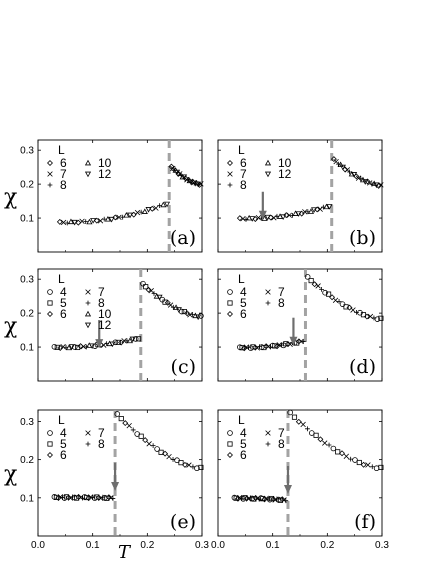 This screenshot has width=436, height=564. Describe the element at coordinates (256, 296) in the screenshot. I see `legend: L4 7 5 8 6` at that location.